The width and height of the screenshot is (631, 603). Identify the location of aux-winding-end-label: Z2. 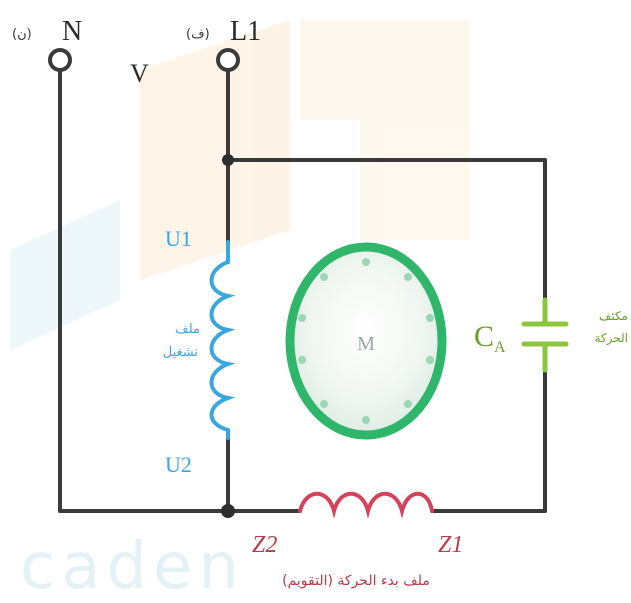
(264, 545).